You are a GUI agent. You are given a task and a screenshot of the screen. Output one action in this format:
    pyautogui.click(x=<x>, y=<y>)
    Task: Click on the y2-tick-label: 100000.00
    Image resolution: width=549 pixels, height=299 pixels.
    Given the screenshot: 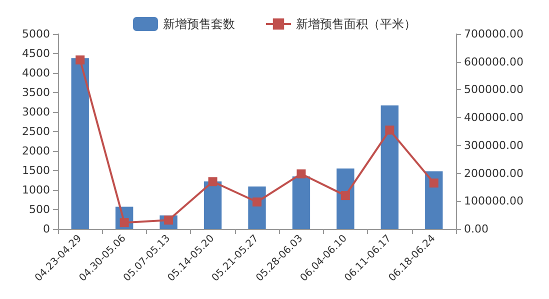 What is the action you would take?
    pyautogui.click(x=494, y=201)
    